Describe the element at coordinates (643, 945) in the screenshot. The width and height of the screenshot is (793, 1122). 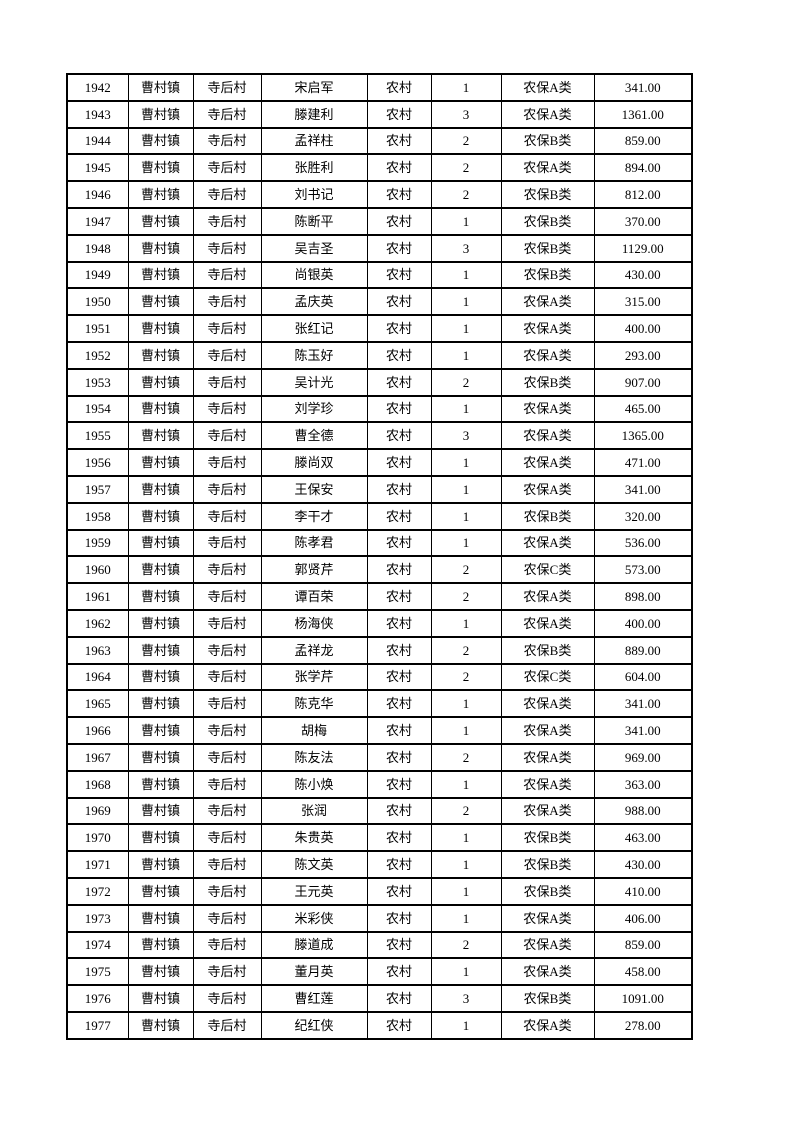
I see `cell-amount: 859.00` at that location.